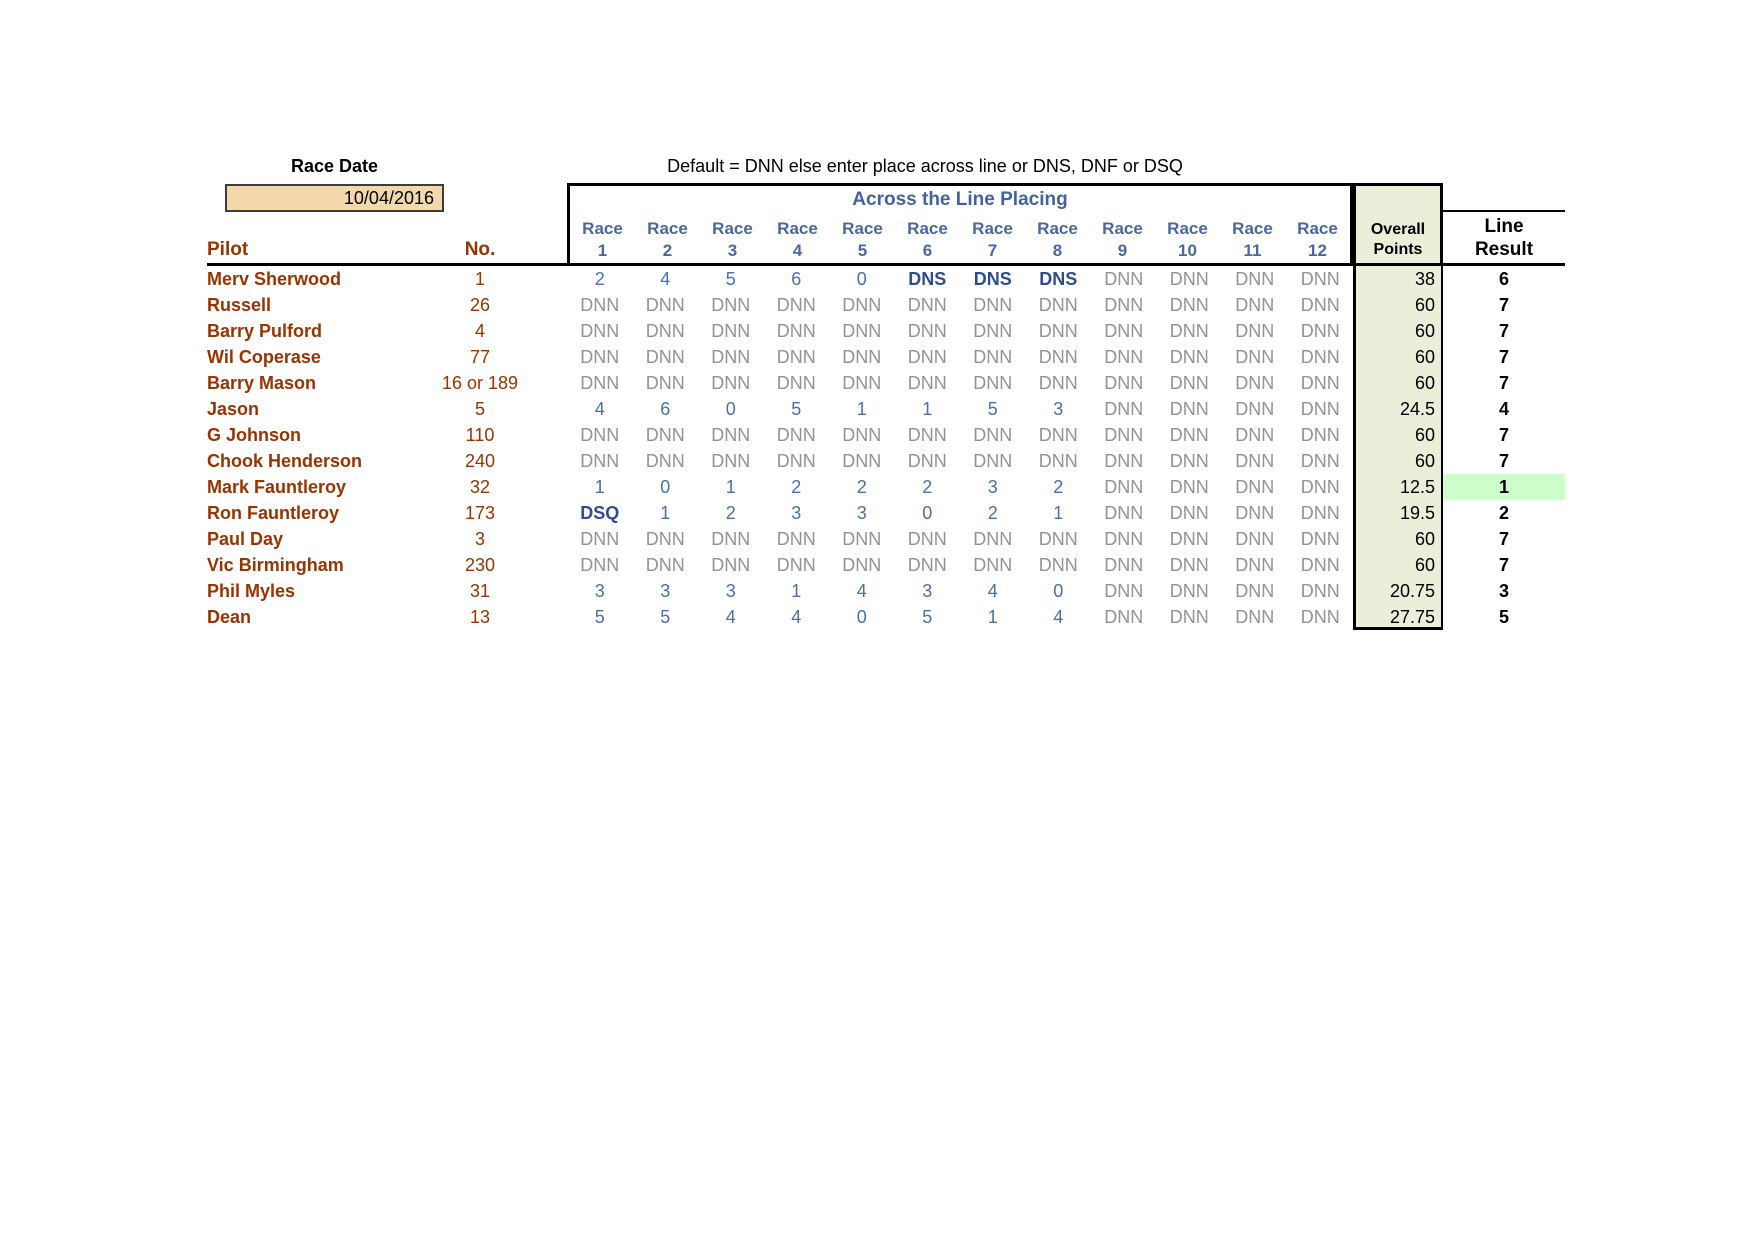 Image resolution: width=1753 pixels, height=1240 pixels. I want to click on pilot-name-cell: Phil Myles, so click(251, 591).